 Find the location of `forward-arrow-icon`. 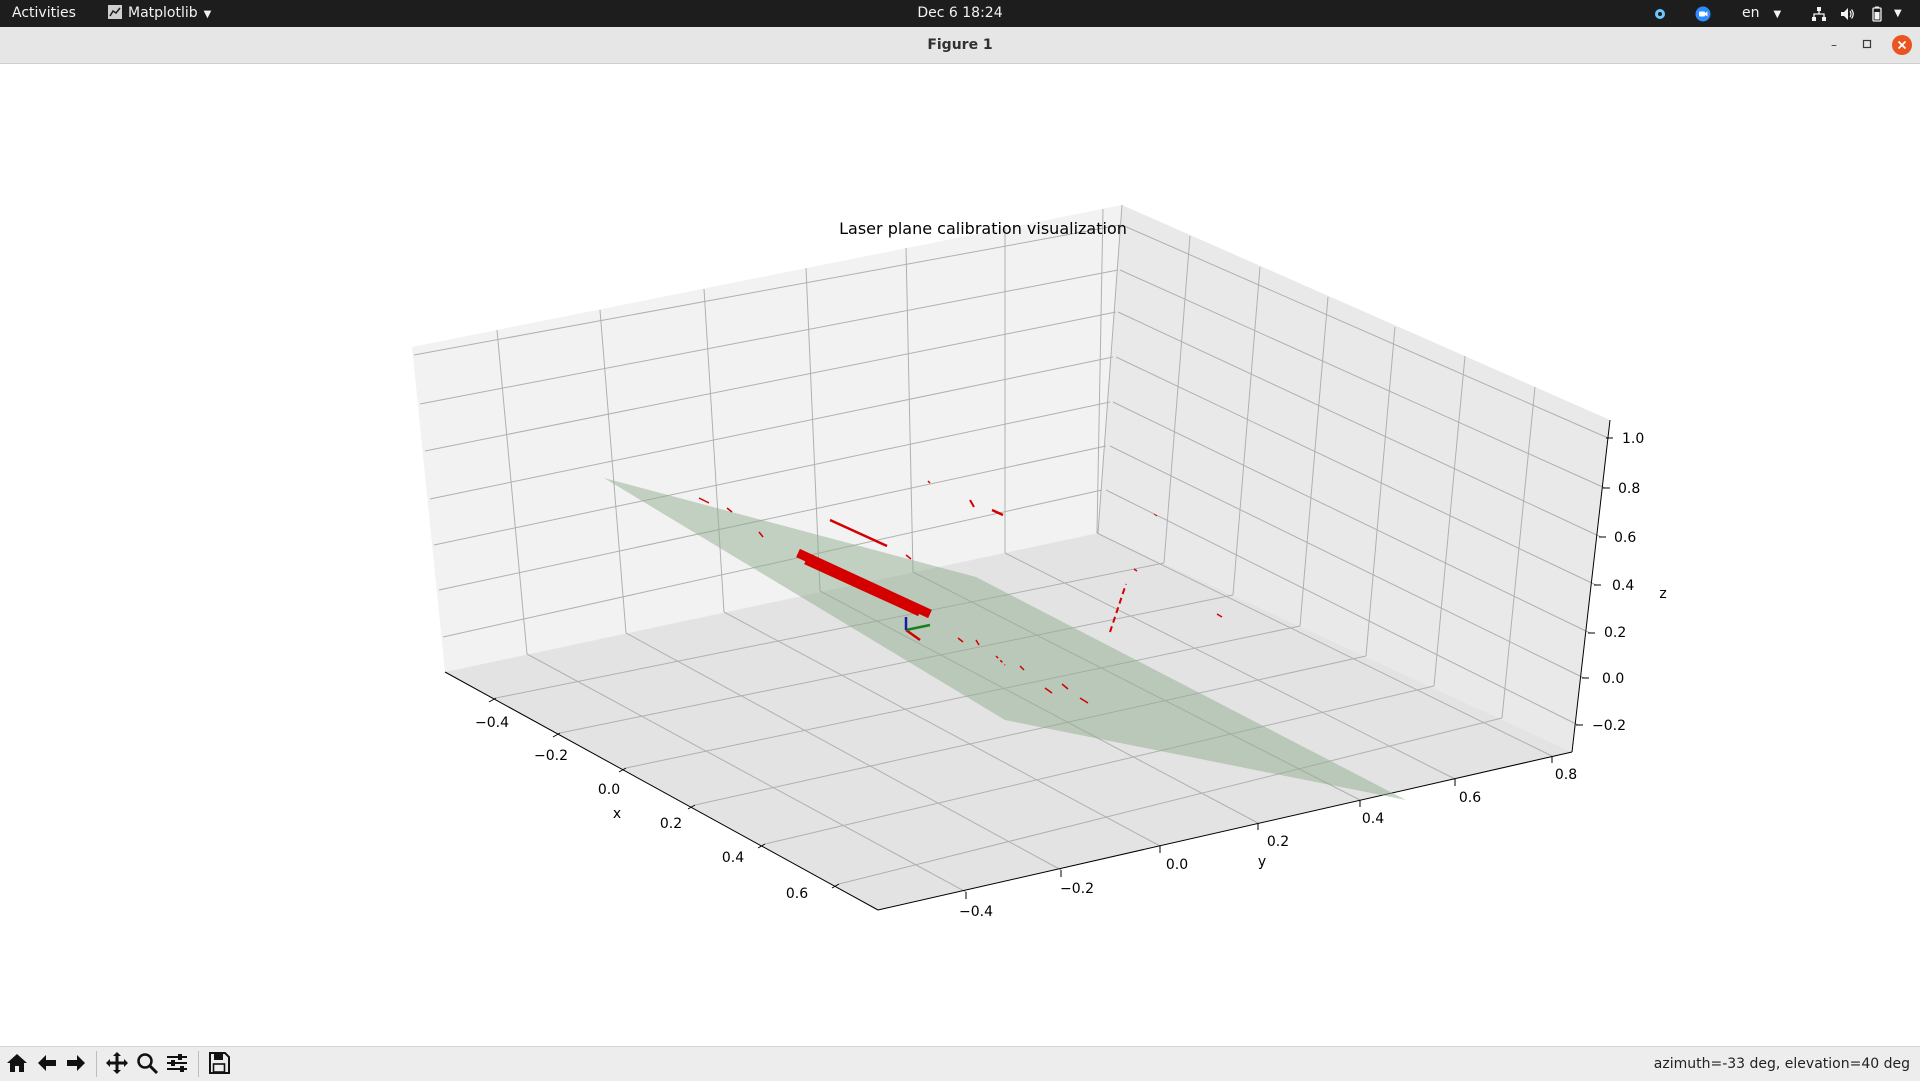

forward-arrow-icon is located at coordinates (76, 1063).